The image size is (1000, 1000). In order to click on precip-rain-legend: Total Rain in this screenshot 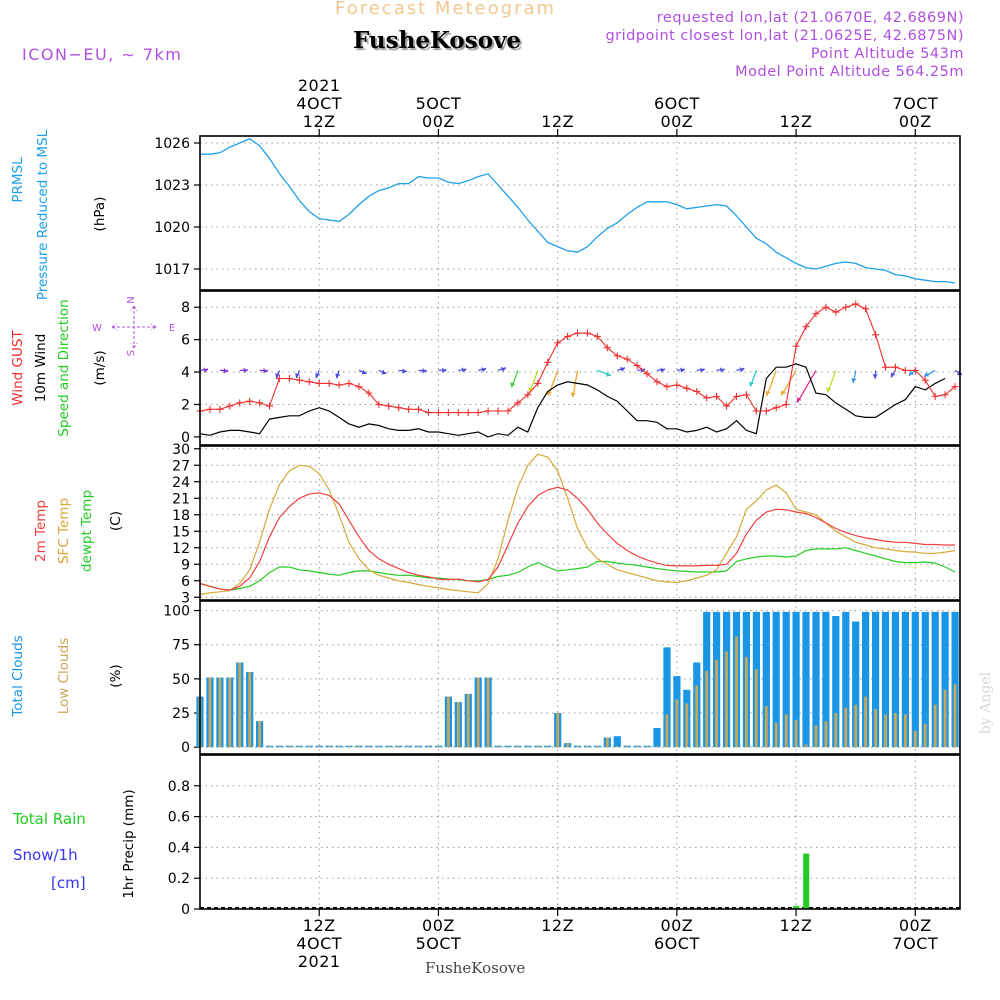, I will do `click(49, 819)`.